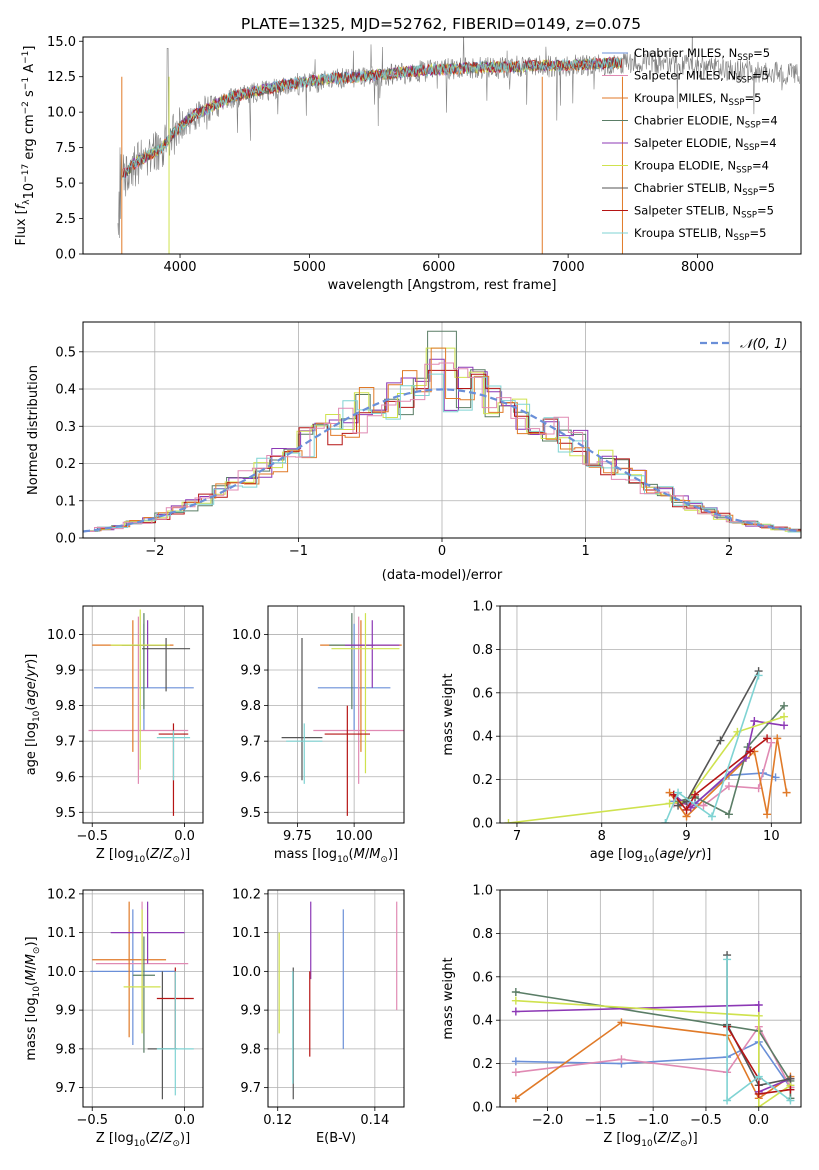  What do you see at coordinates (771, 836) in the screenshot?
I see `x-tick-label: 10` at bounding box center [771, 836].